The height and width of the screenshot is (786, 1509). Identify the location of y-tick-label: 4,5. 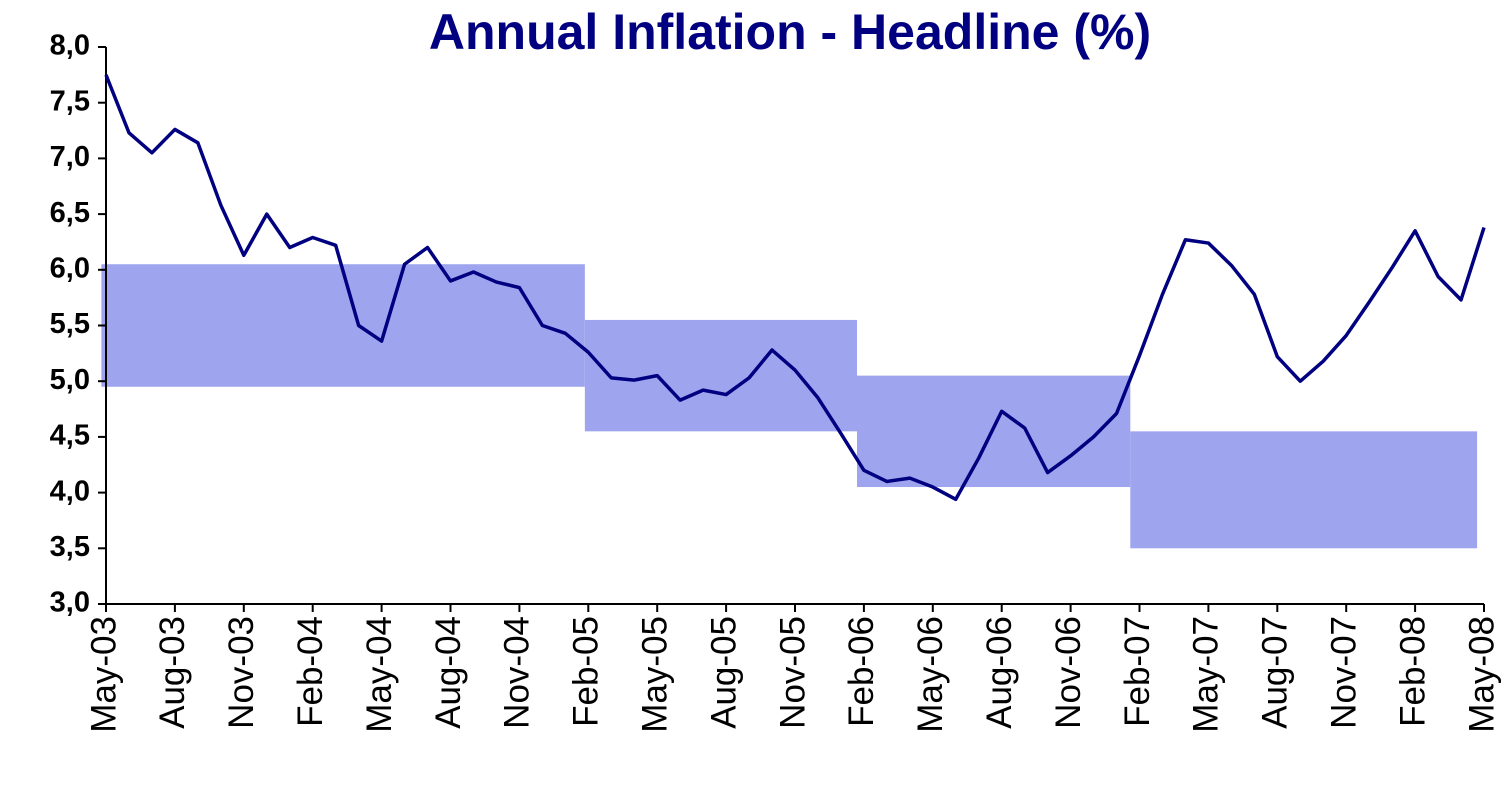
(70, 436).